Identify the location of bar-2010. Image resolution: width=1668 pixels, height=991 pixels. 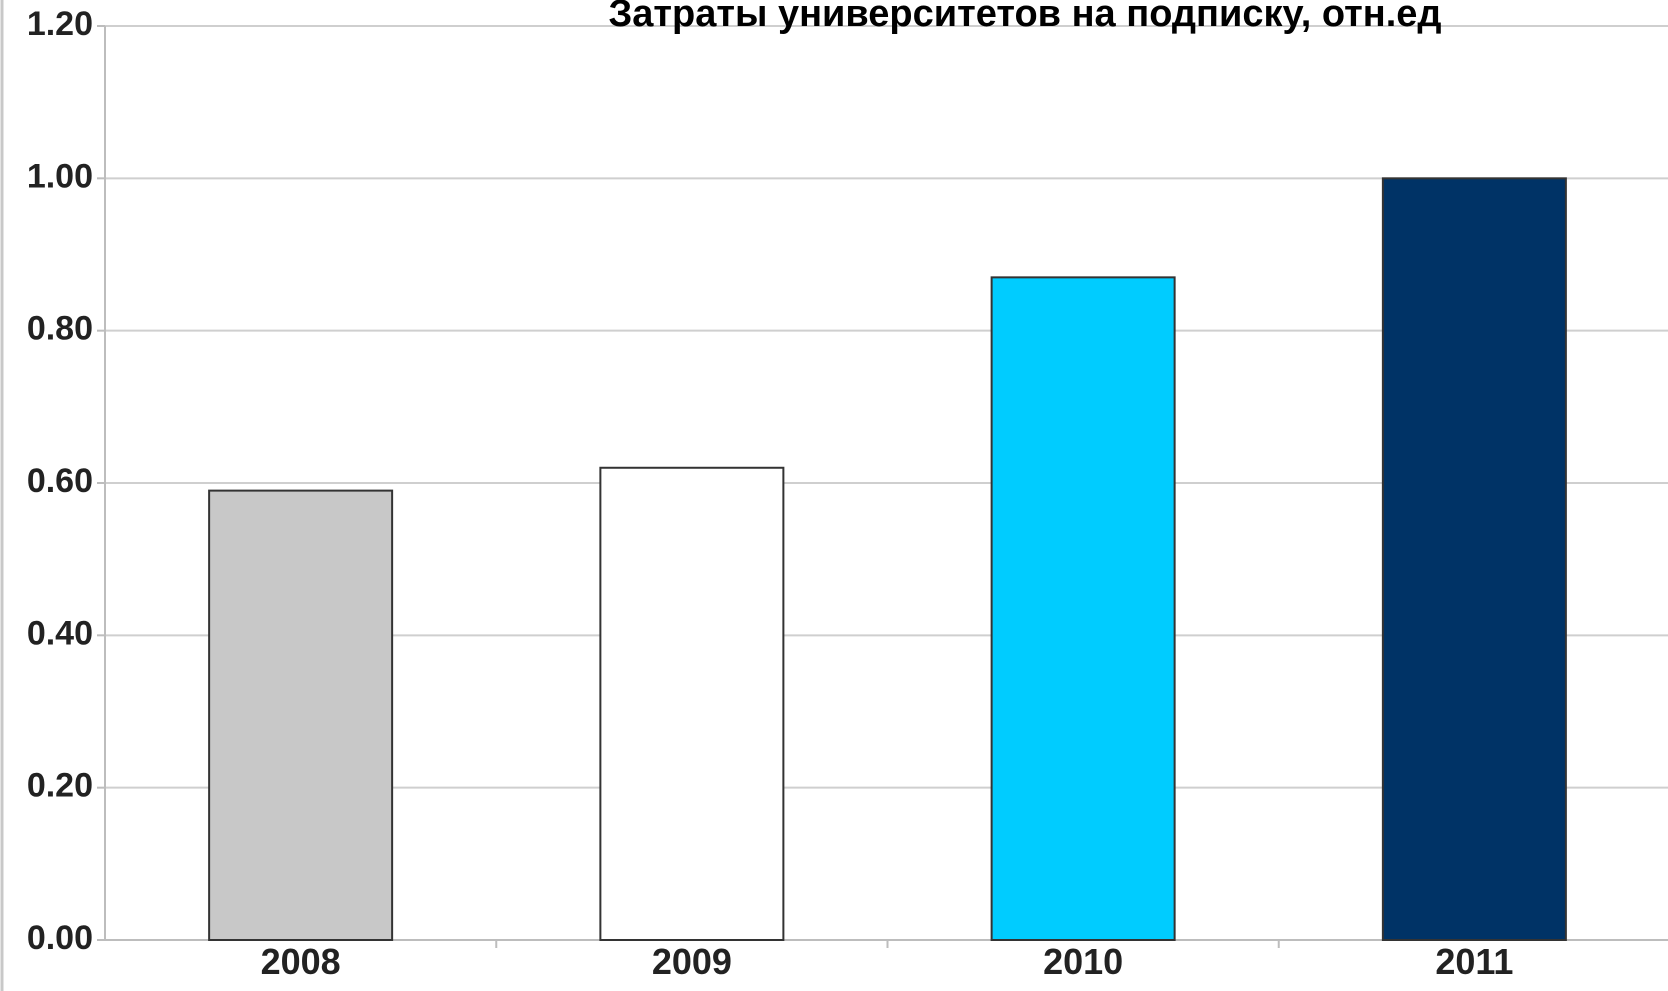
(1083, 609).